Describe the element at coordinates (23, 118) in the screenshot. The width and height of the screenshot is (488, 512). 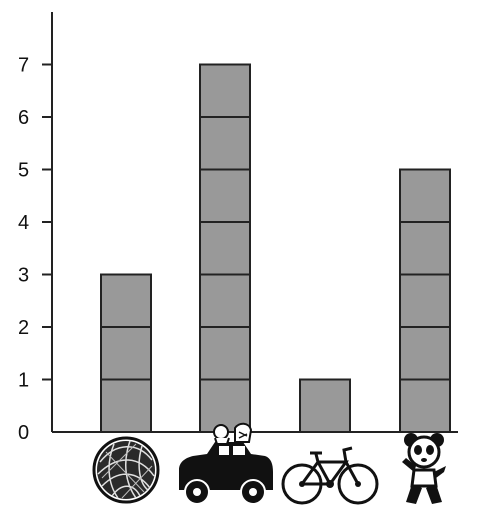
I see `y-tick-label: 6` at that location.